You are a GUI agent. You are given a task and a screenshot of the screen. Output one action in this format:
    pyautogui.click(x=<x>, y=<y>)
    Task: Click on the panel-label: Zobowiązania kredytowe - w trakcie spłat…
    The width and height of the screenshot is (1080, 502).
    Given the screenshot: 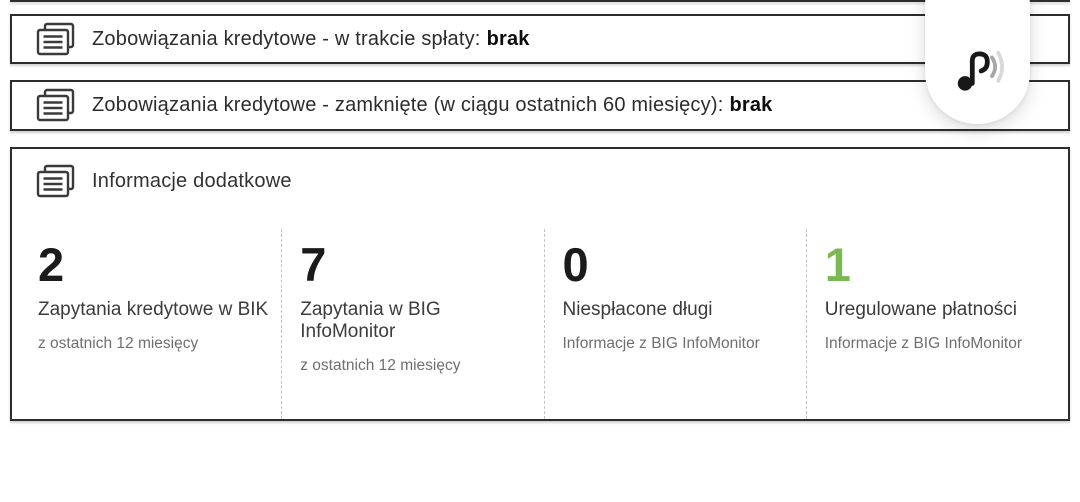 What is the action you would take?
    pyautogui.click(x=286, y=38)
    